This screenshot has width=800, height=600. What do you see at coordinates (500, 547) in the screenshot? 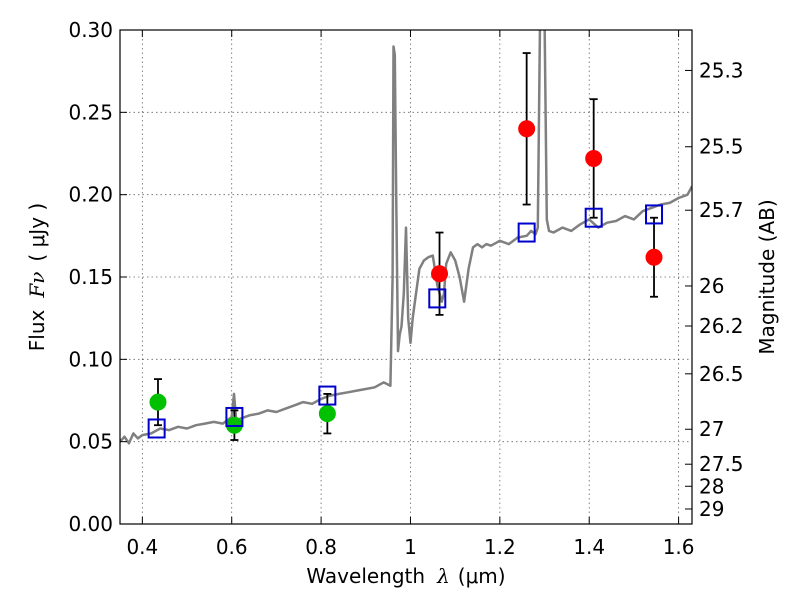
I see `x-tick-label: 1.2` at bounding box center [500, 547].